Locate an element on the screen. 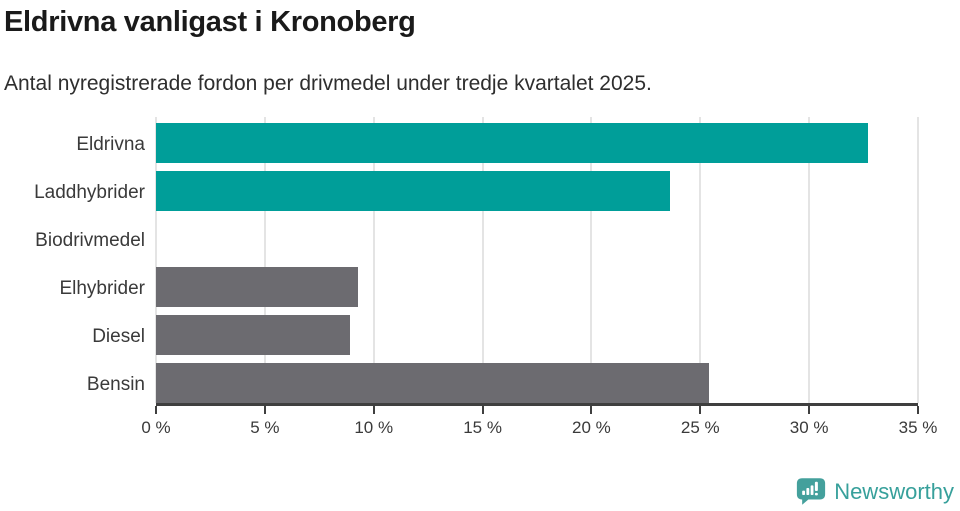  bar-row-diesel: Diesel is located at coordinates (505, 337).